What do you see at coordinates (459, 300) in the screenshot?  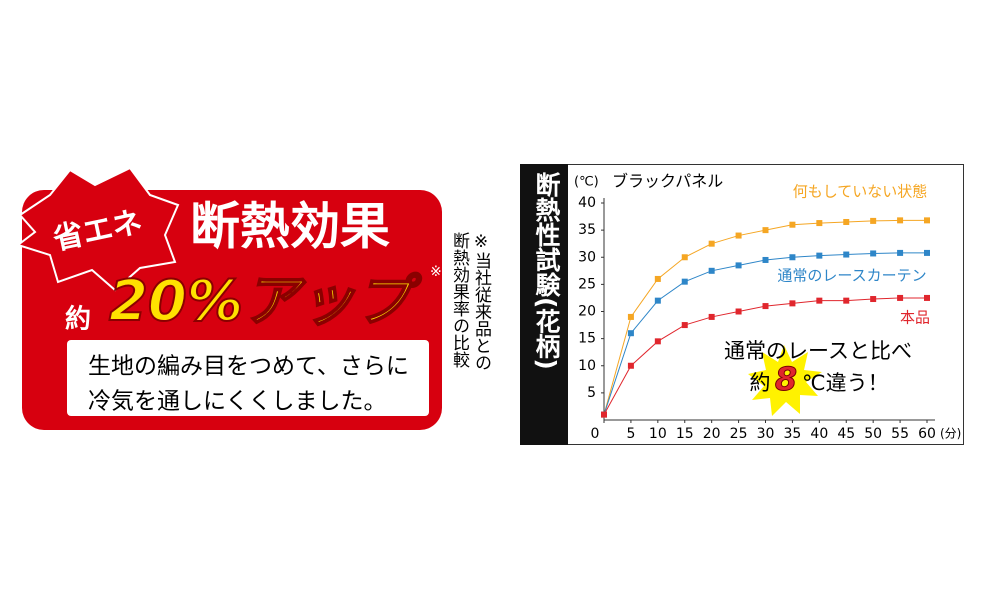 I see `note-line: 断熱効果率の比較` at bounding box center [459, 300].